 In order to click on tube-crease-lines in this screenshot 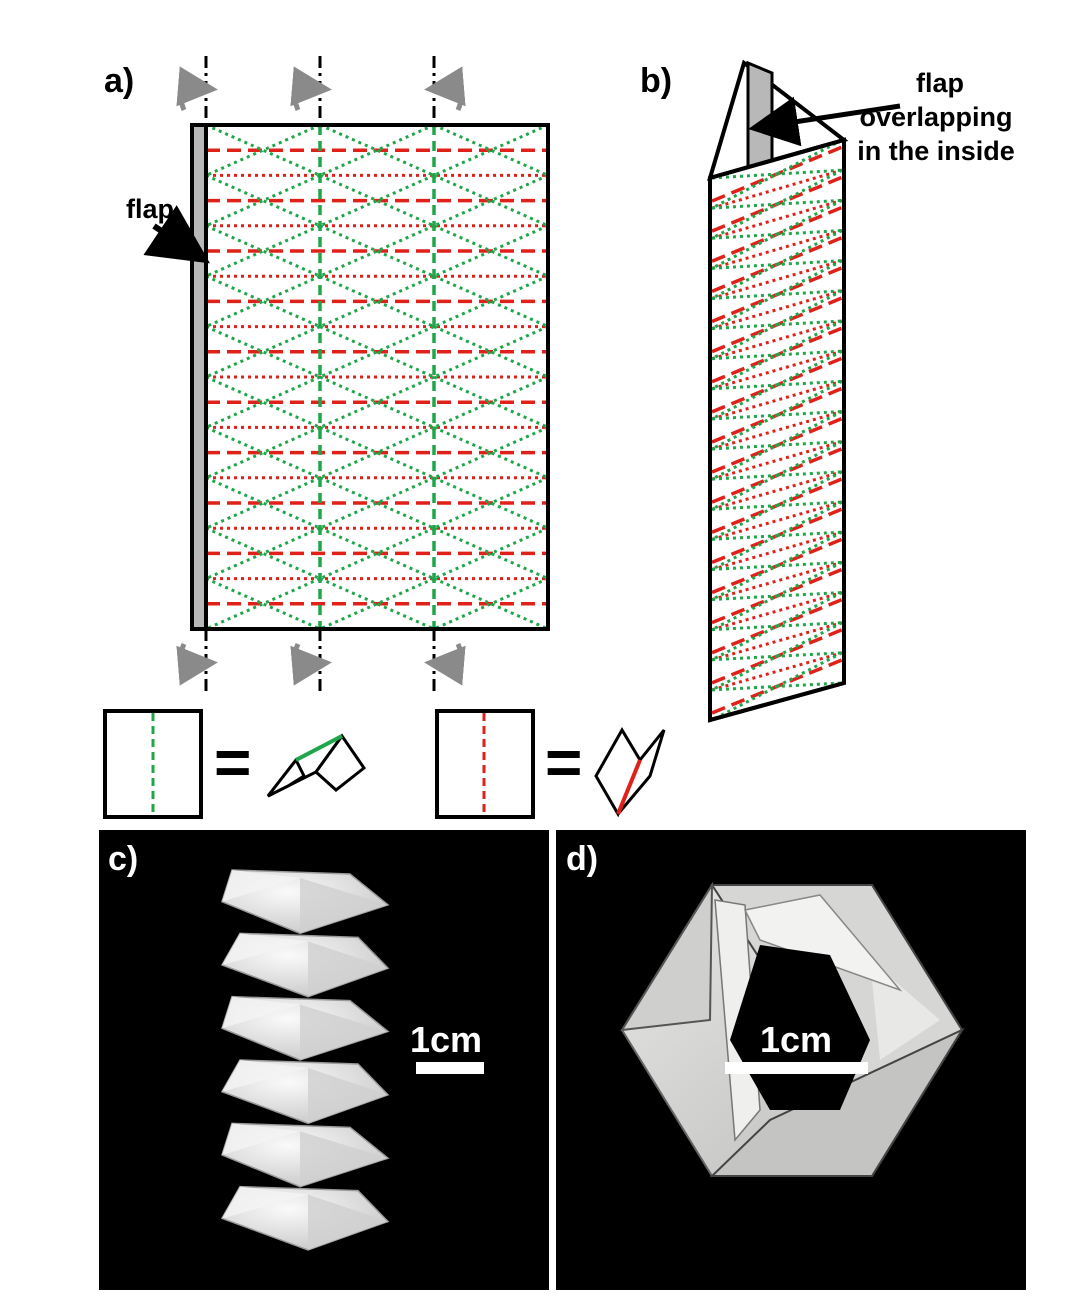, I will do `click(777, 430)`.